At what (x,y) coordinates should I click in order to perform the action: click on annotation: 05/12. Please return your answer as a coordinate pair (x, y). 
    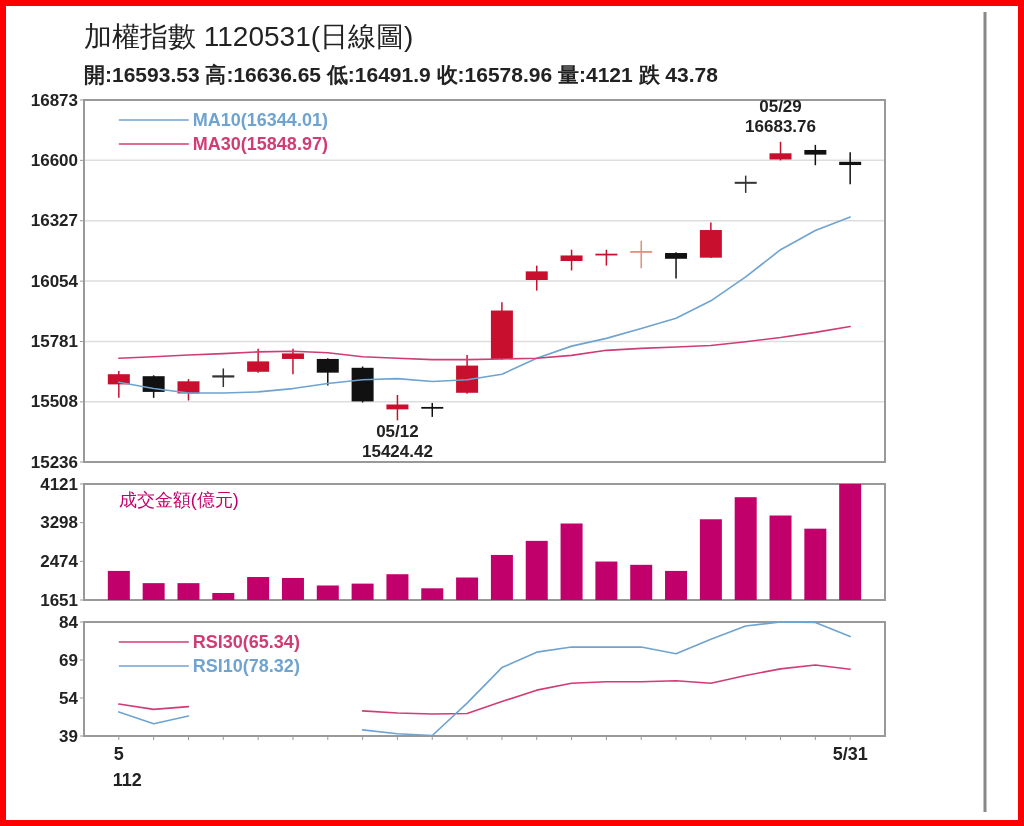
    Looking at the image, I should click on (397, 432).